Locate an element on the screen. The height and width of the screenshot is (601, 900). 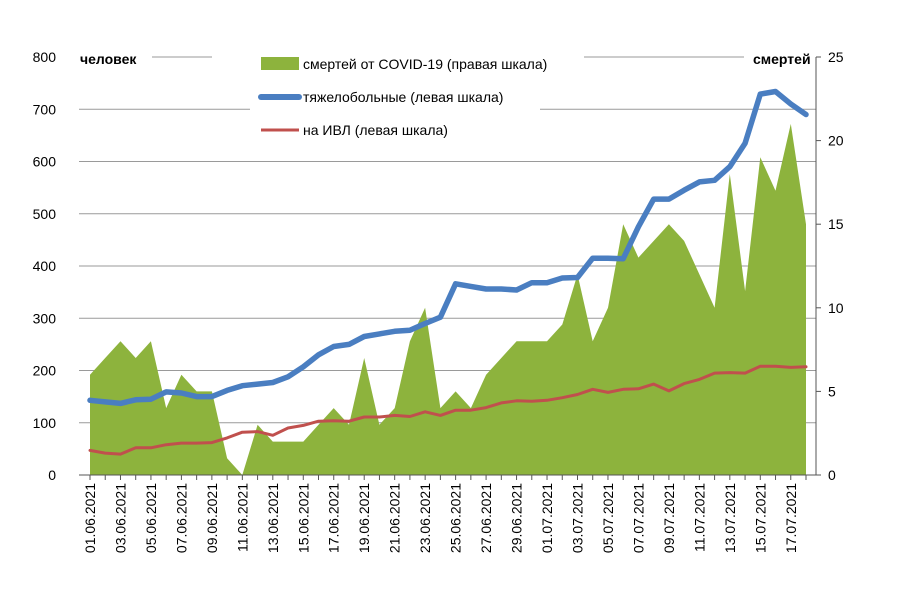
legend-swatch-deaths is located at coordinates (280, 63).